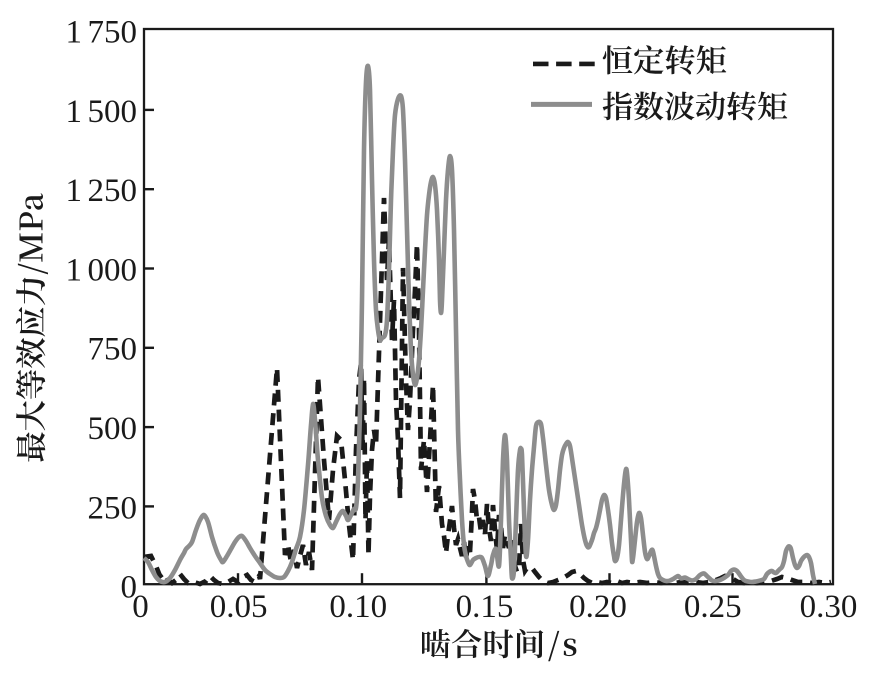 This screenshot has width=870, height=682. Describe the element at coordinates (113, 429) in the screenshot. I see `svg-text: 500` at that location.